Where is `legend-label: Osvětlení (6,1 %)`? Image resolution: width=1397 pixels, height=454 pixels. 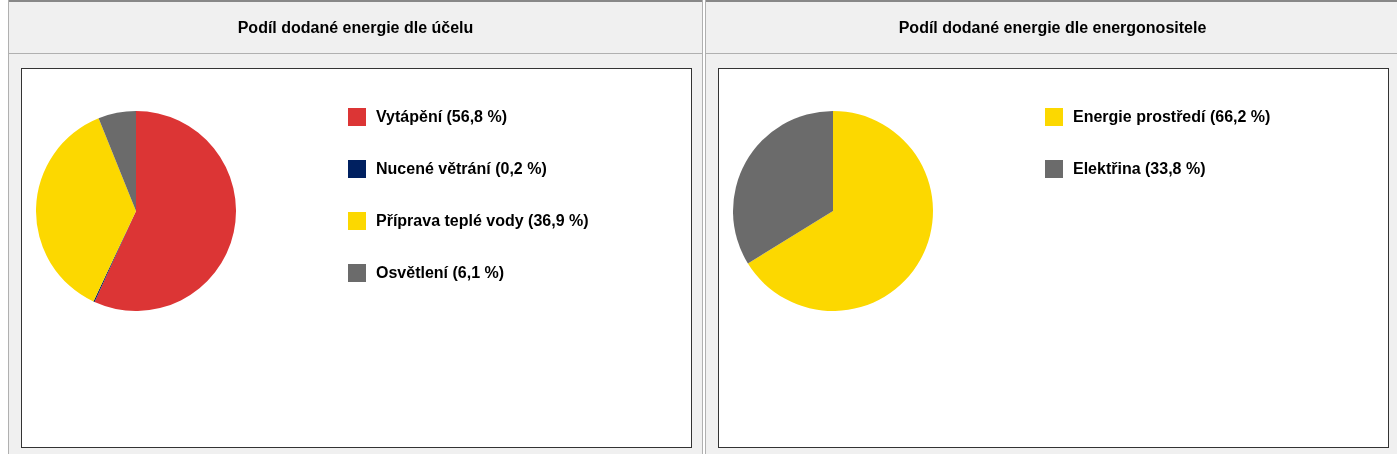 legend-label: Osvětlení (6,1 %) is located at coordinates (440, 273).